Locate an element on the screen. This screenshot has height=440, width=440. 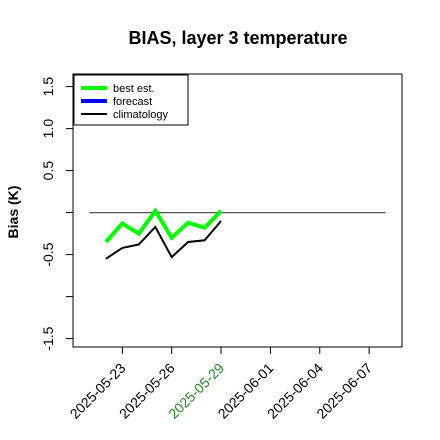
y-tick-label: 1.0 is located at coordinates (48, 129).